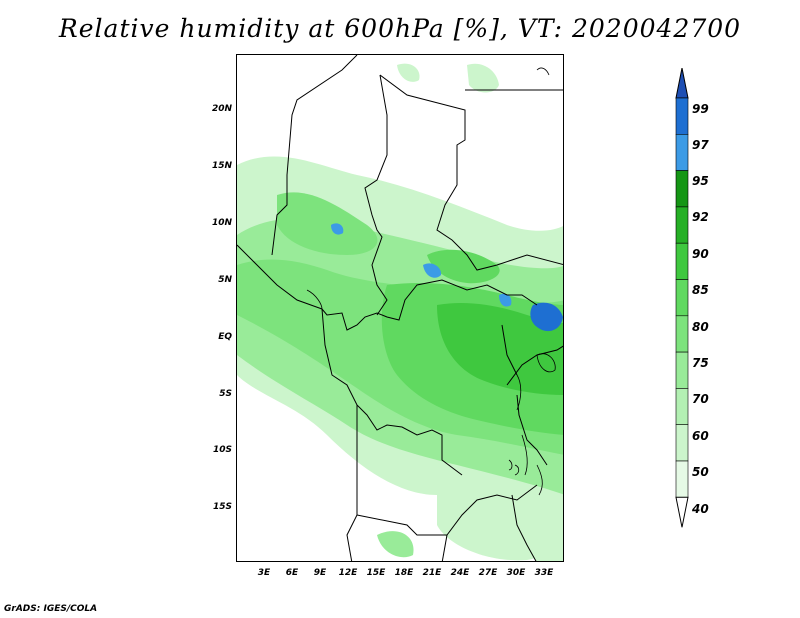 The image size is (800, 618). I want to click on lat-label-15n: 15N, so click(221, 166).